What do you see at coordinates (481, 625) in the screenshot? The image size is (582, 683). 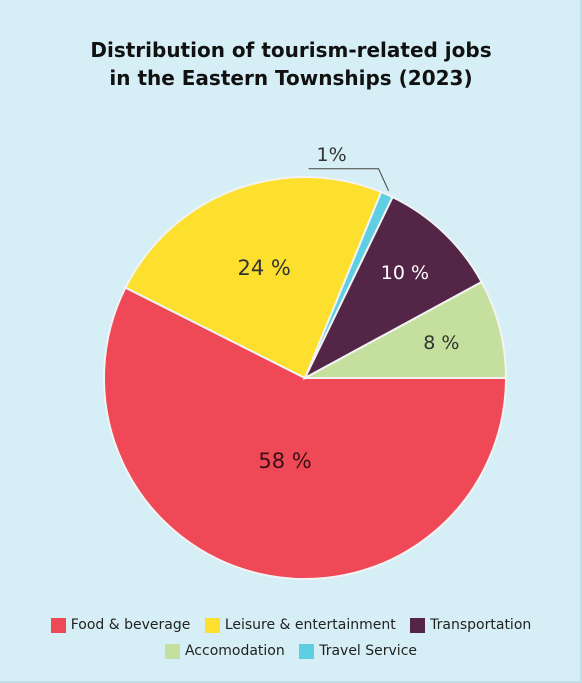 I see `legend-label: Transportation` at bounding box center [481, 625].